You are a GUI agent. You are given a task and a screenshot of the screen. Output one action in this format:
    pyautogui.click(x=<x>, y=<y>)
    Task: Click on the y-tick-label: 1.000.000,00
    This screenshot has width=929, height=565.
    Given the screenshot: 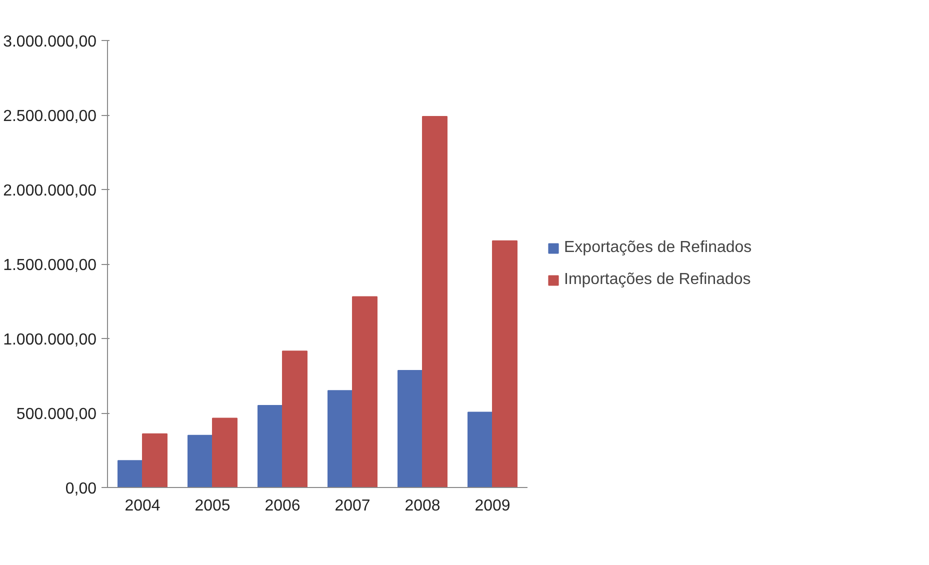 What is the action you would take?
    pyautogui.click(x=50, y=340)
    